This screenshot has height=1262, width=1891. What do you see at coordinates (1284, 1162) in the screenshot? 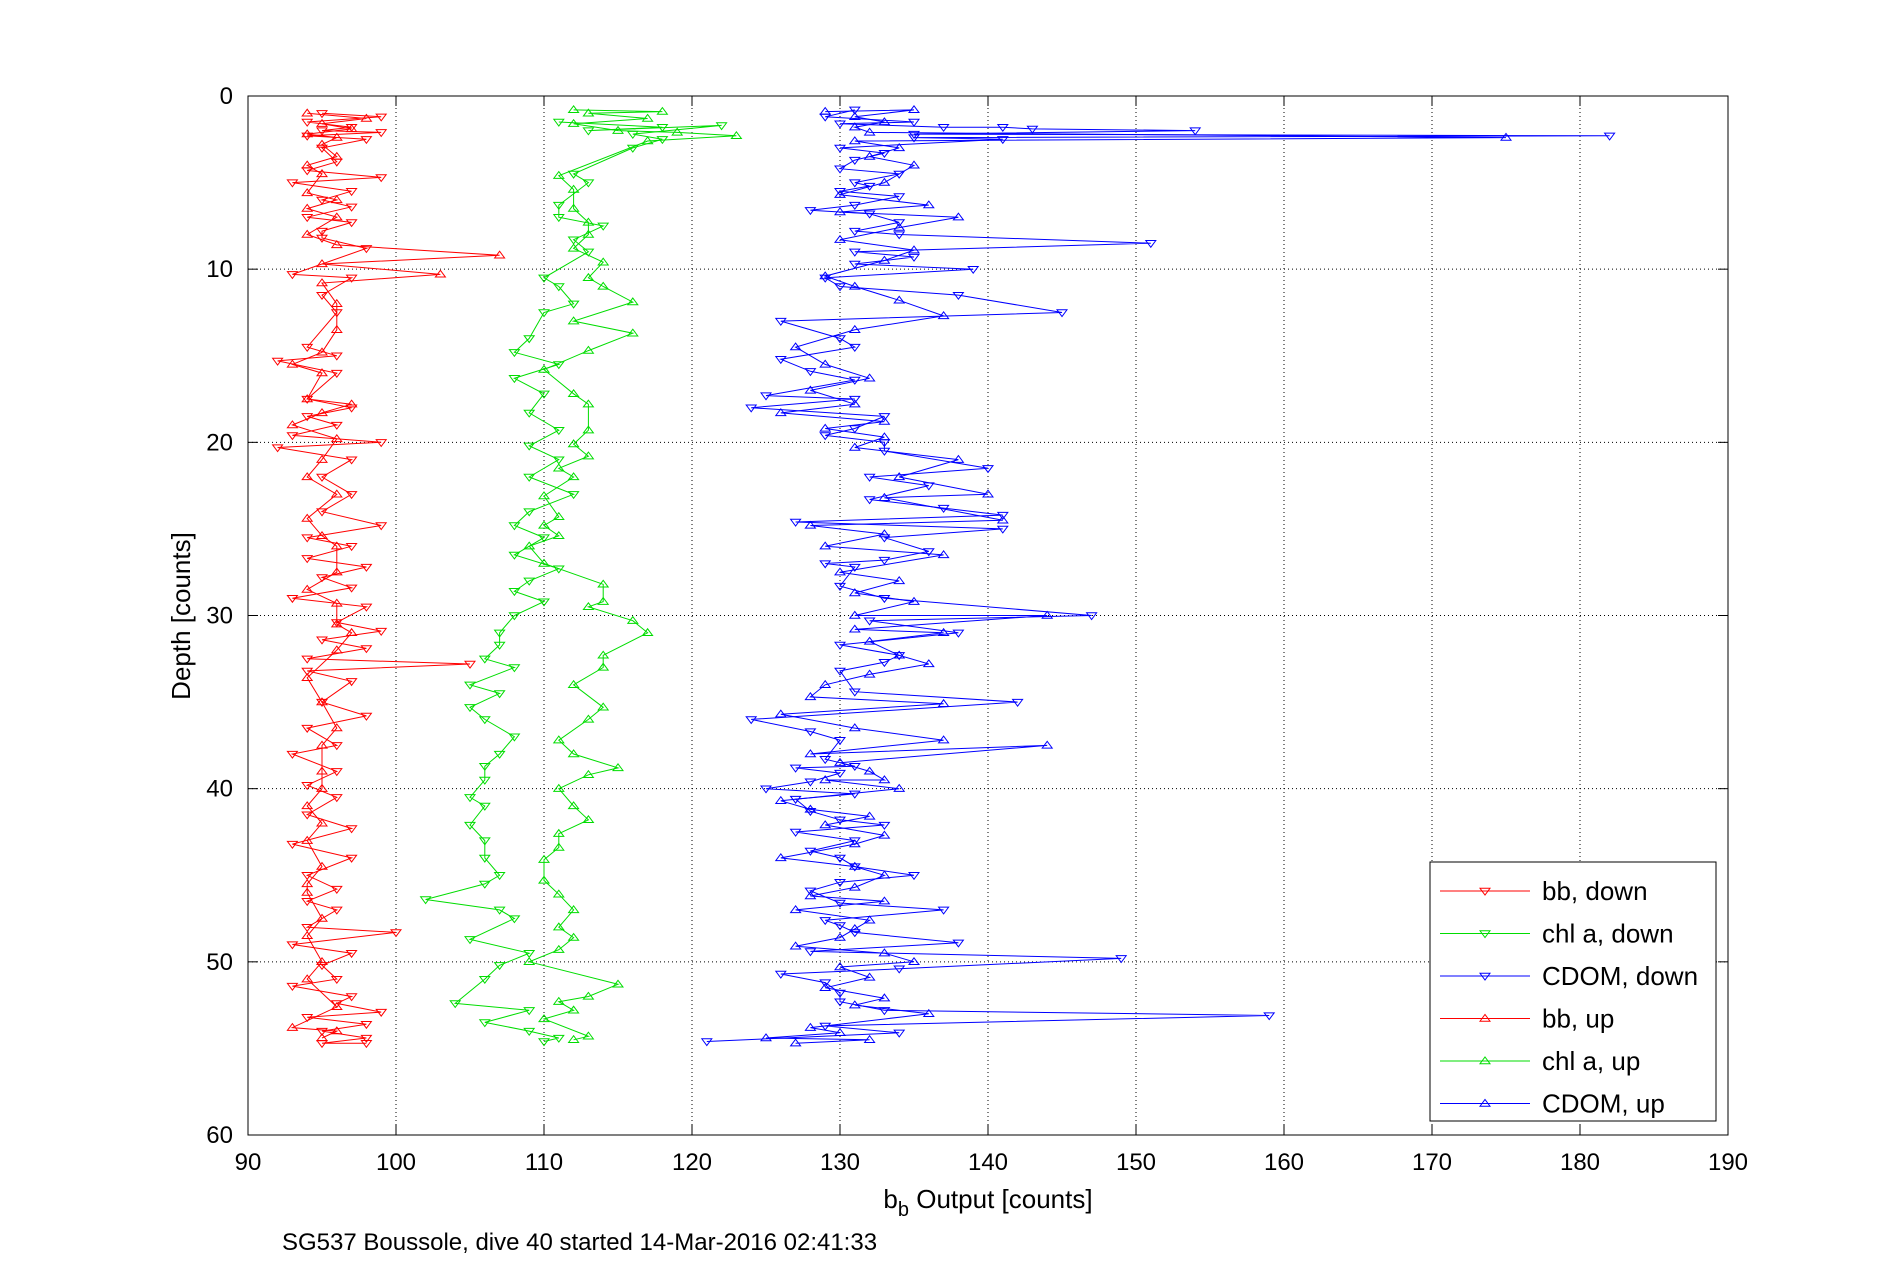
I see `x-tick-label: 160` at bounding box center [1284, 1162].